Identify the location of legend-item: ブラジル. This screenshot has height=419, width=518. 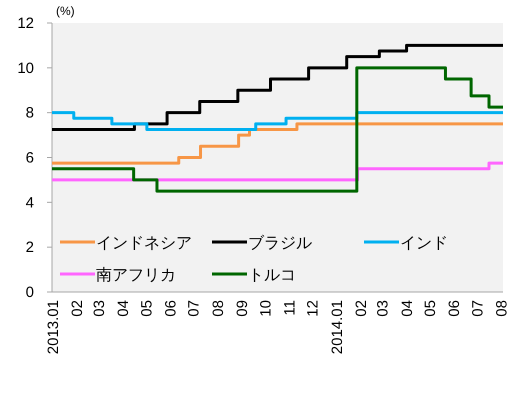
(262, 243).